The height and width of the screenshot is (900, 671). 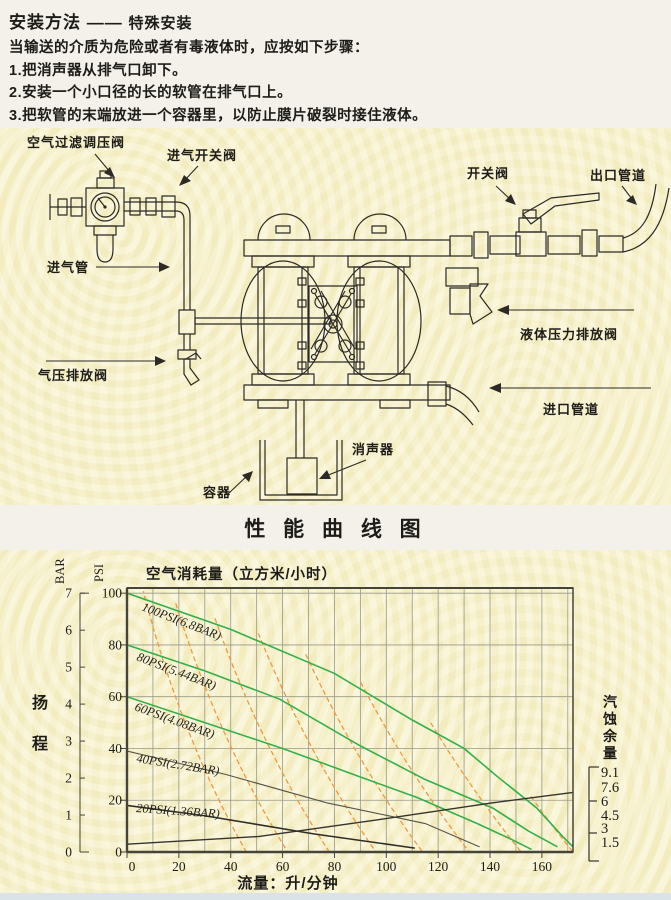 I want to click on npsh-tick-label: 1.5, so click(x=610, y=843).